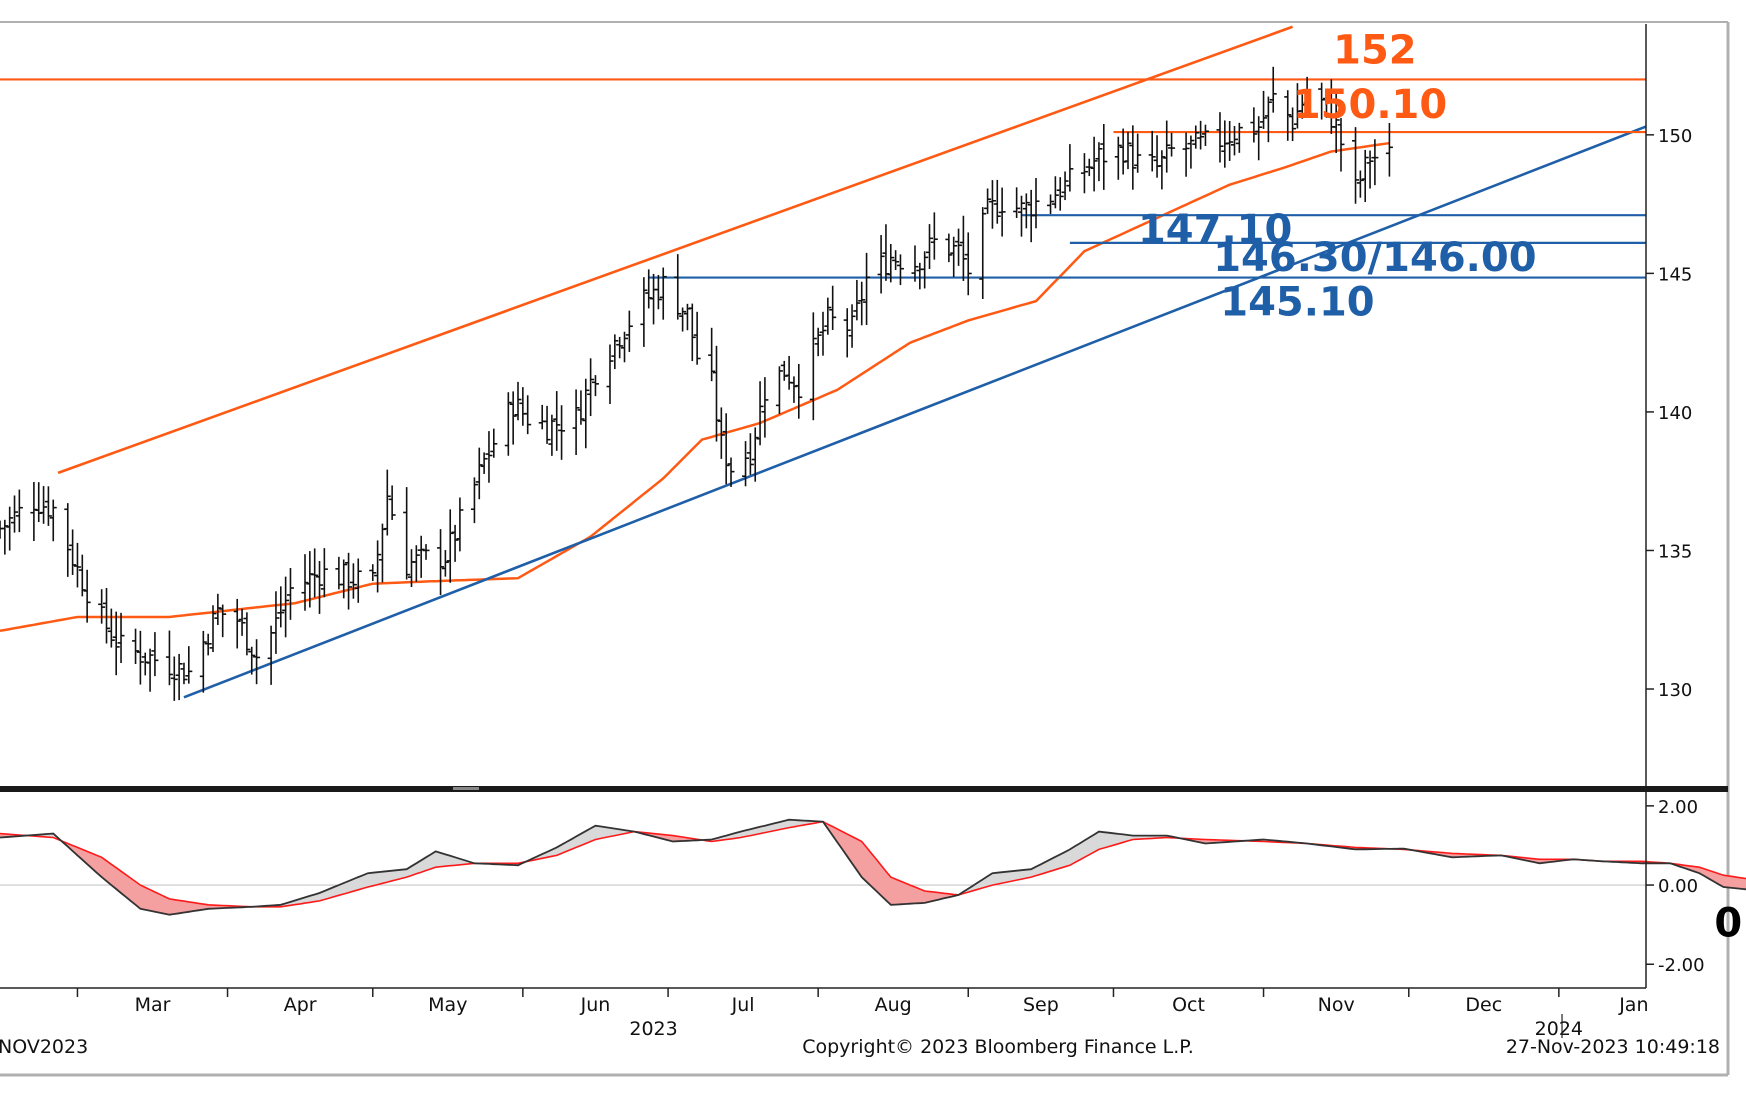  I want to click on month-label: Jul, so click(743, 1005).